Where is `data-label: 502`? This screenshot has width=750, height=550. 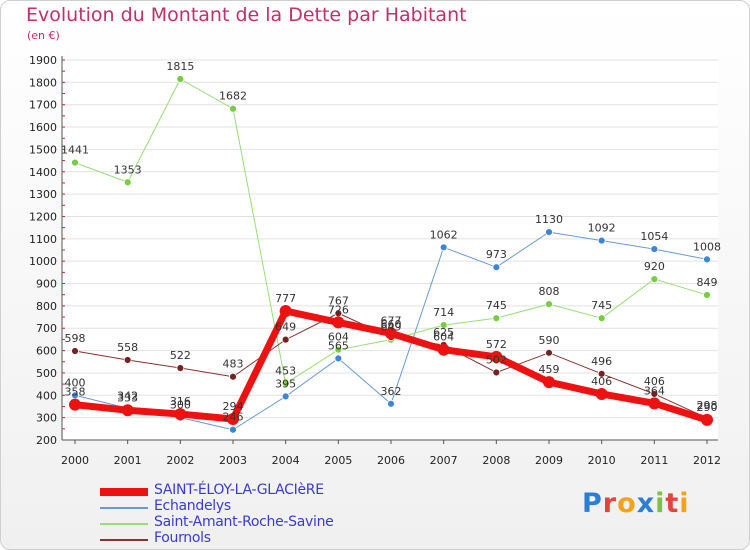
data-label: 502 is located at coordinates (496, 359).